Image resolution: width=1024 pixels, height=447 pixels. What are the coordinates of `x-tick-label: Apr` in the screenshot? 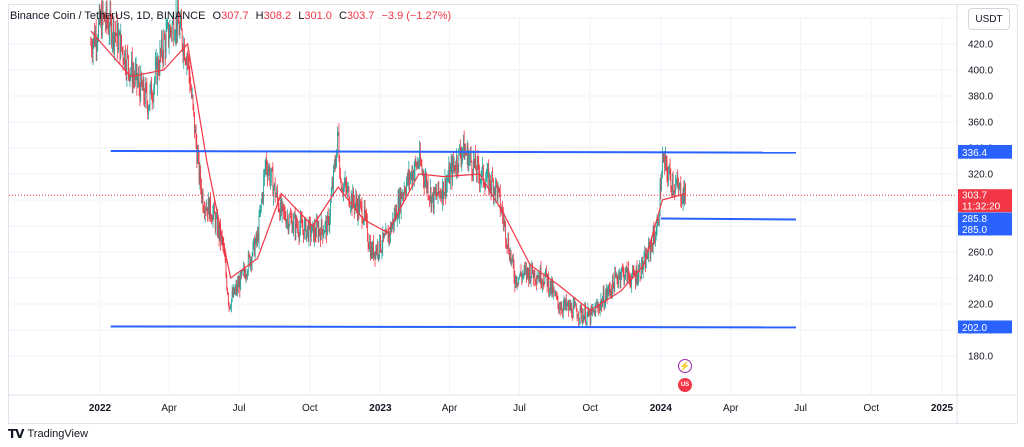 It's located at (731, 408).